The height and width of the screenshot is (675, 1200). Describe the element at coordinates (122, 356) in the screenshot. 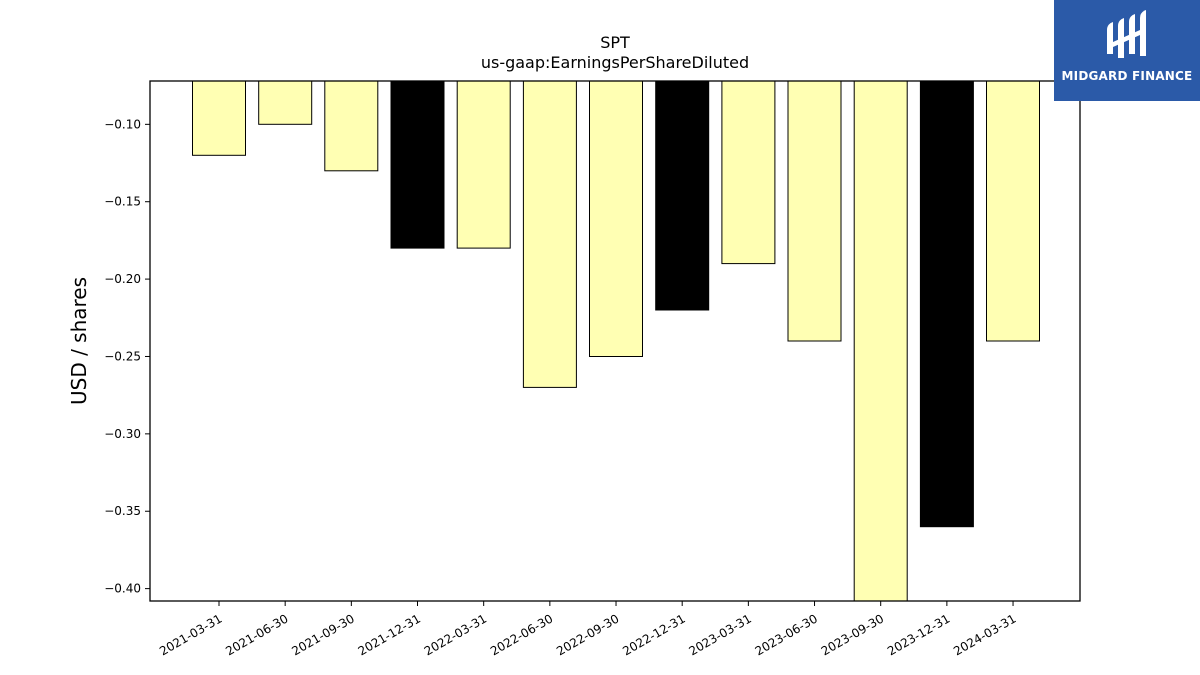

I see `y-tick-label: −0.25` at that location.